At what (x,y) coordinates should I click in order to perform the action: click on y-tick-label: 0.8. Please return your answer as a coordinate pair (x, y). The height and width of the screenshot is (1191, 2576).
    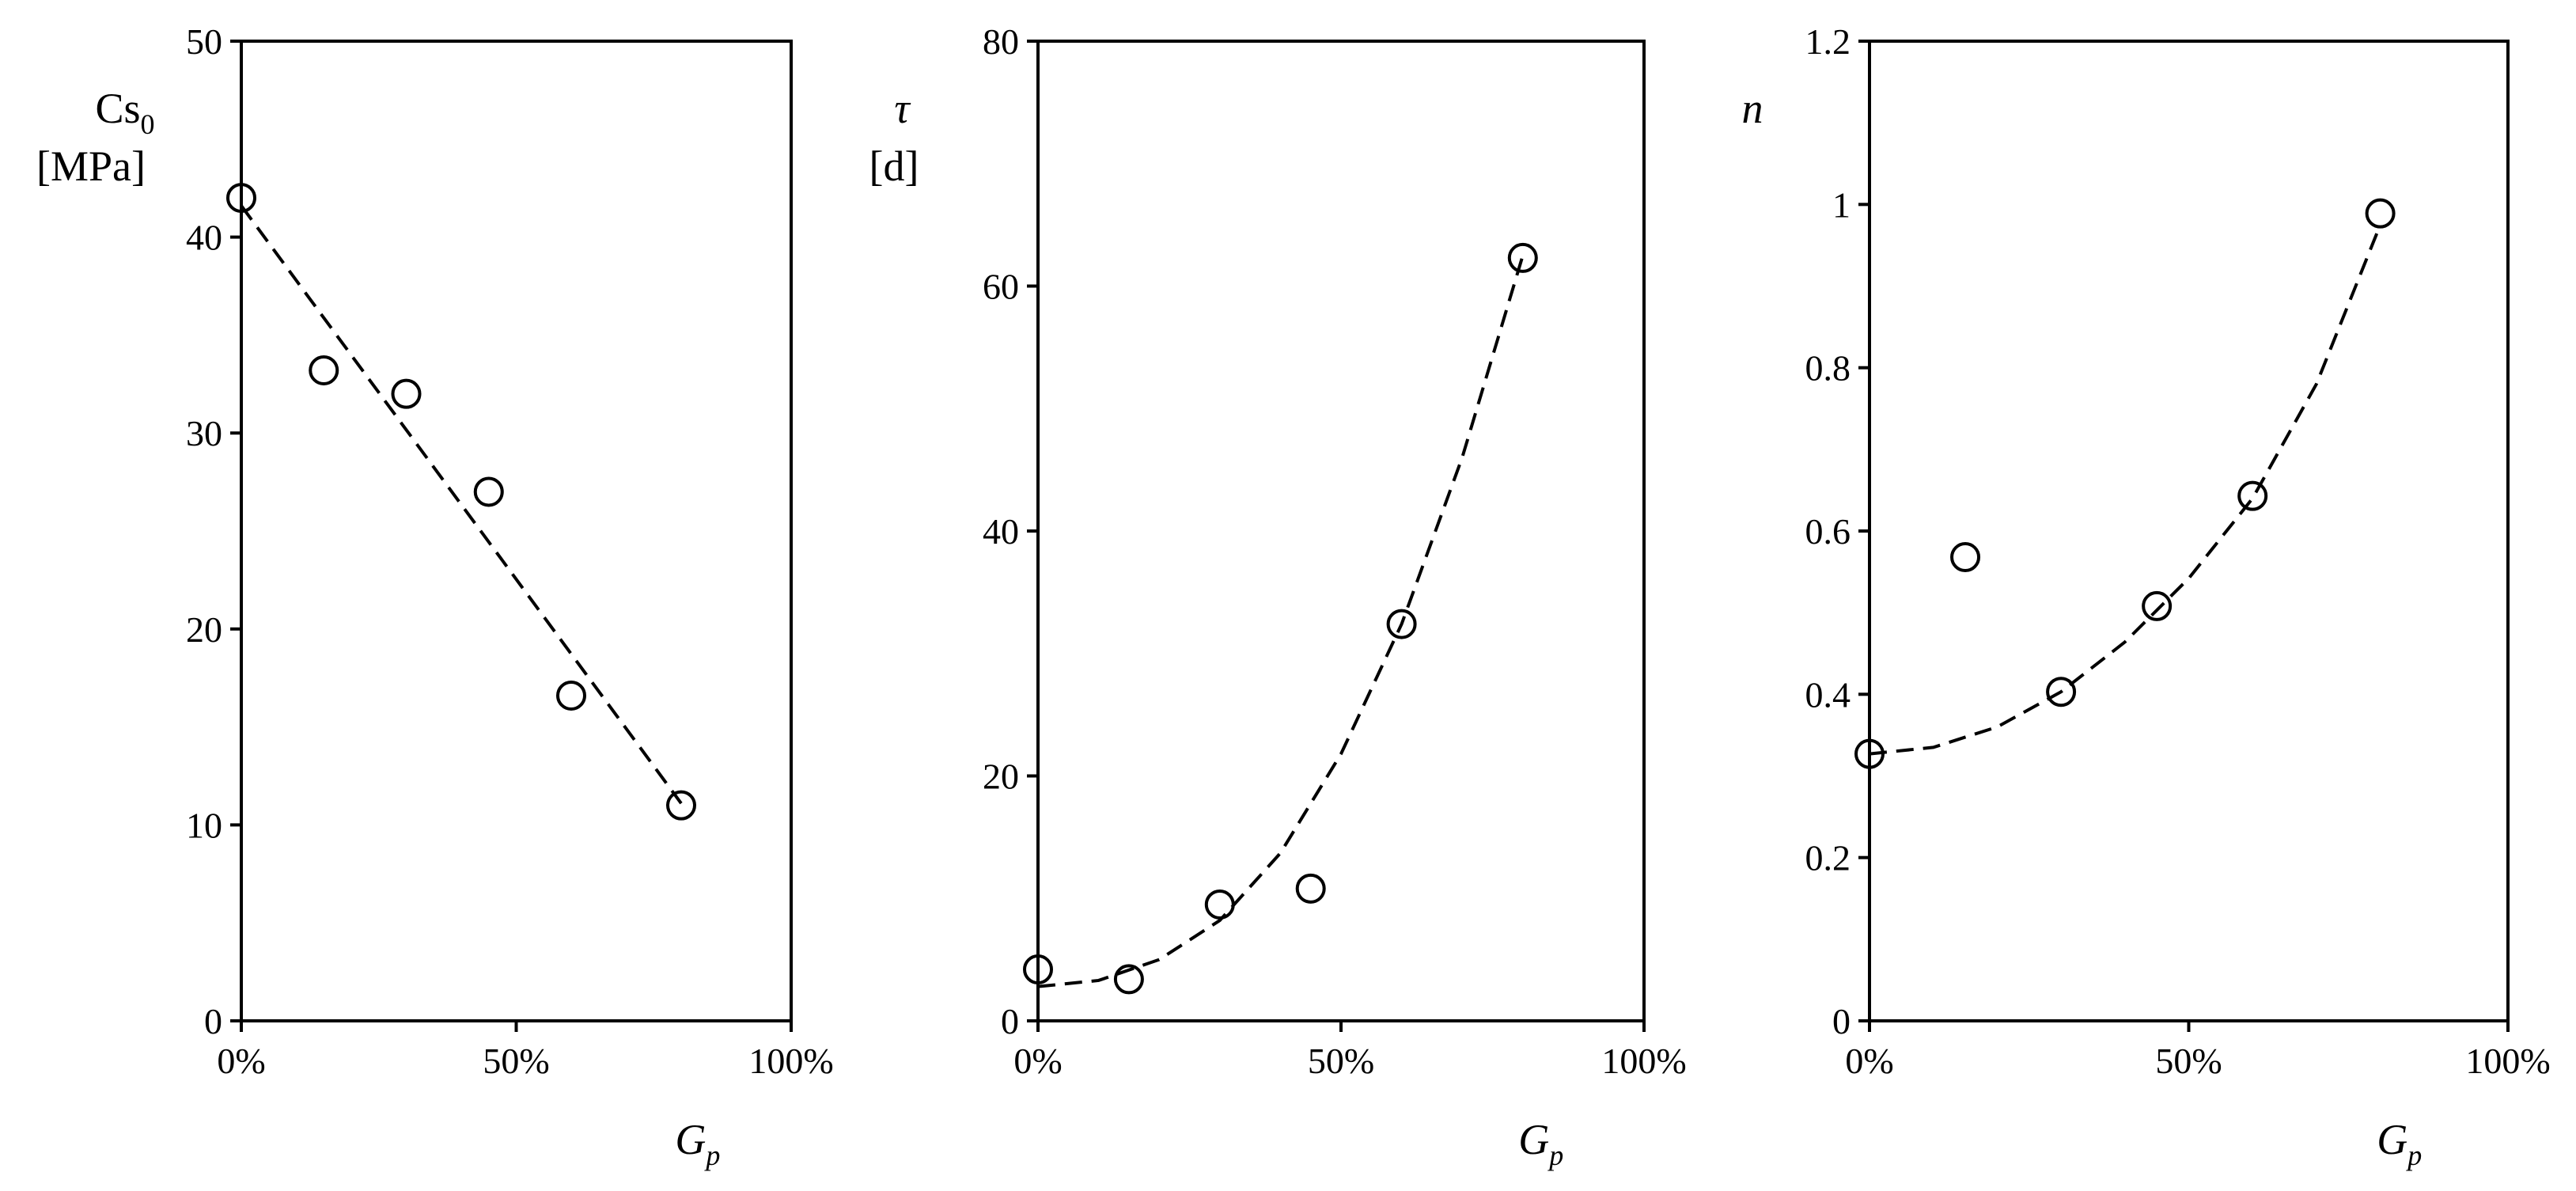
    Looking at the image, I should click on (1828, 368).